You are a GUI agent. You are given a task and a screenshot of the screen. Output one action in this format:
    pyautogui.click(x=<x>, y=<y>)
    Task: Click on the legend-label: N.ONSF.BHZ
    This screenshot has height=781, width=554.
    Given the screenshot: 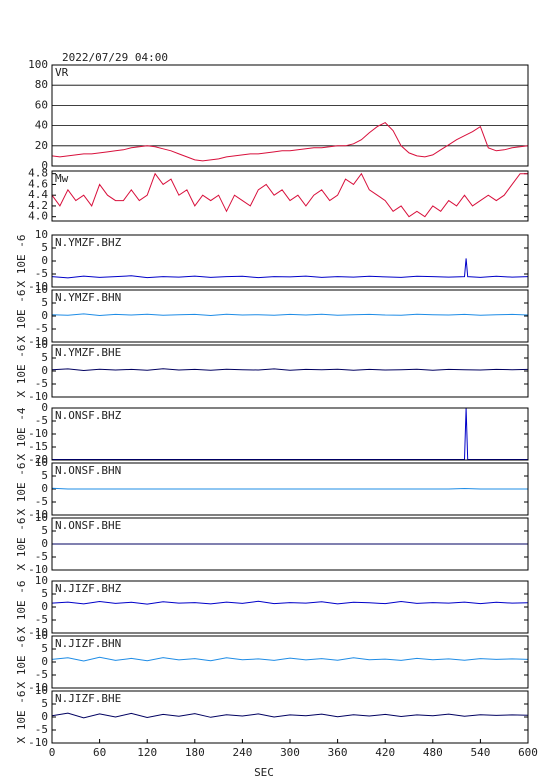 What is the action you would take?
    pyautogui.click(x=88, y=415)
    